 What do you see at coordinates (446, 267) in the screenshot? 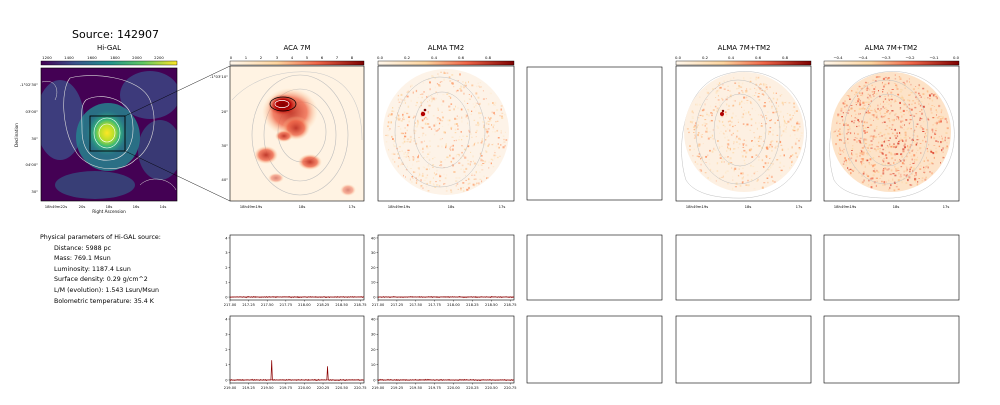
I see `spectrum-frame` at bounding box center [446, 267].